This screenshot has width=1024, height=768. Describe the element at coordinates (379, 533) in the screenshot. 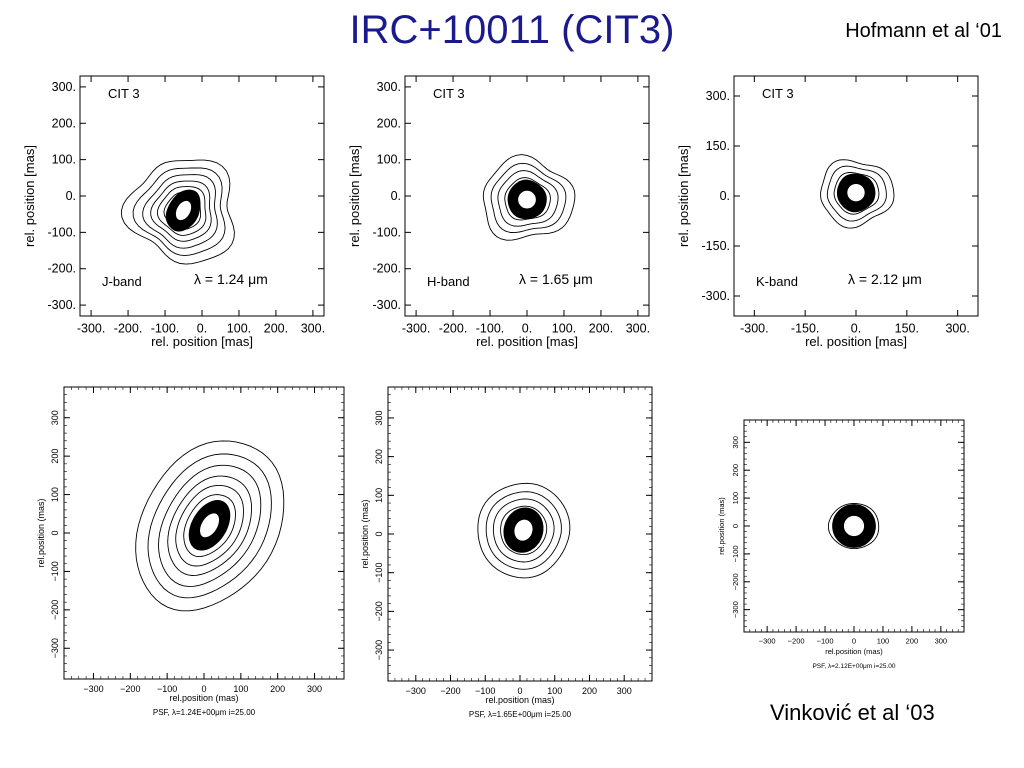

I see `y-tick-label: 0` at that location.